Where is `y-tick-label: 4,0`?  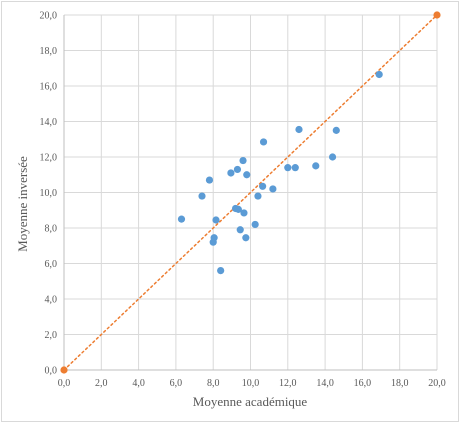 y-tick-label: 4,0 is located at coordinates (51, 300).